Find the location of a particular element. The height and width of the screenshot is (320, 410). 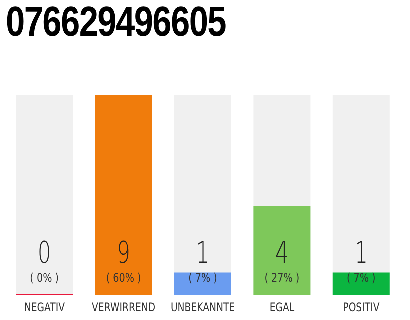

data-label: 0 is located at coordinates (45, 254).